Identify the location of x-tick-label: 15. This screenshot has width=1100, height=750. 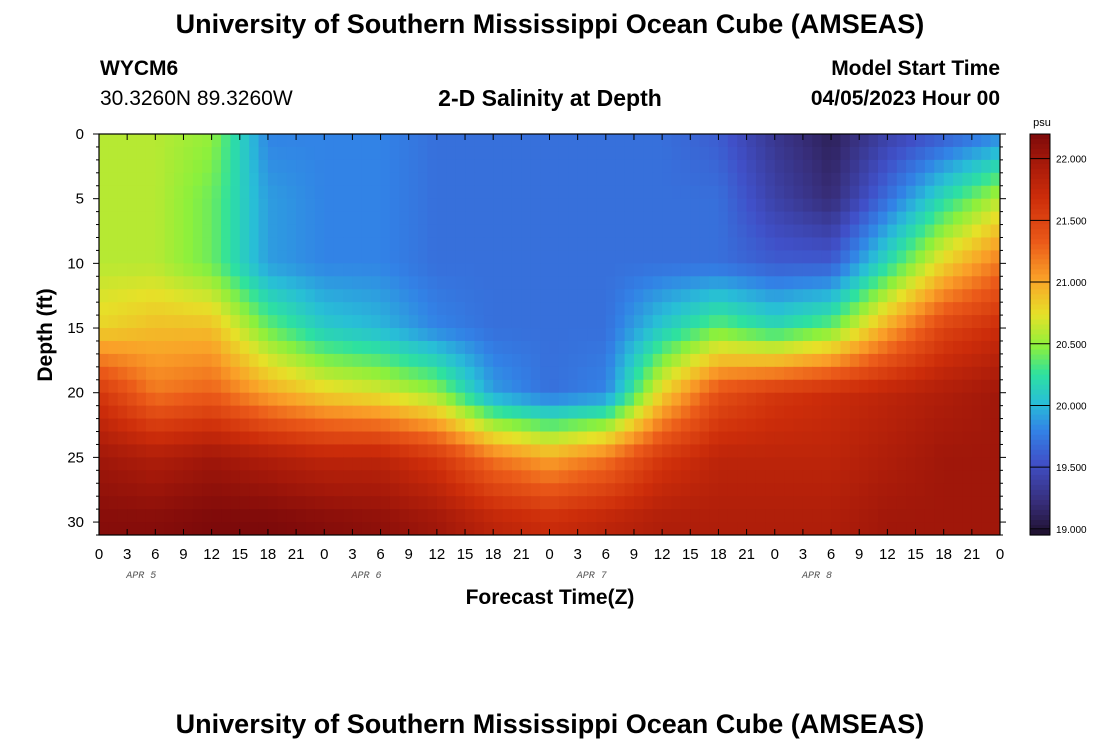
(465, 554).